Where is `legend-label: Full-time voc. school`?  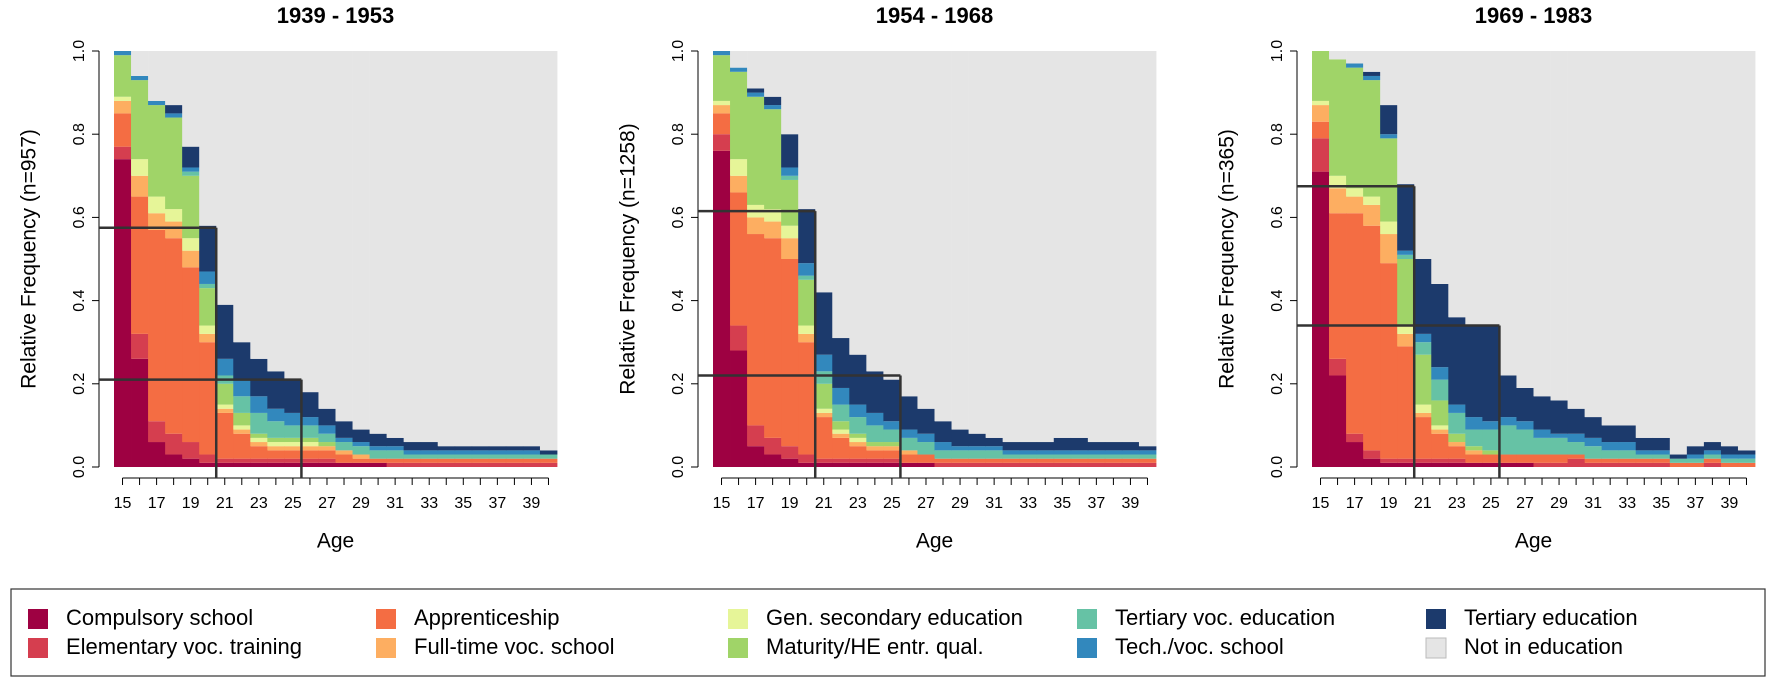 legend-label: Full-time voc. school is located at coordinates (514, 646).